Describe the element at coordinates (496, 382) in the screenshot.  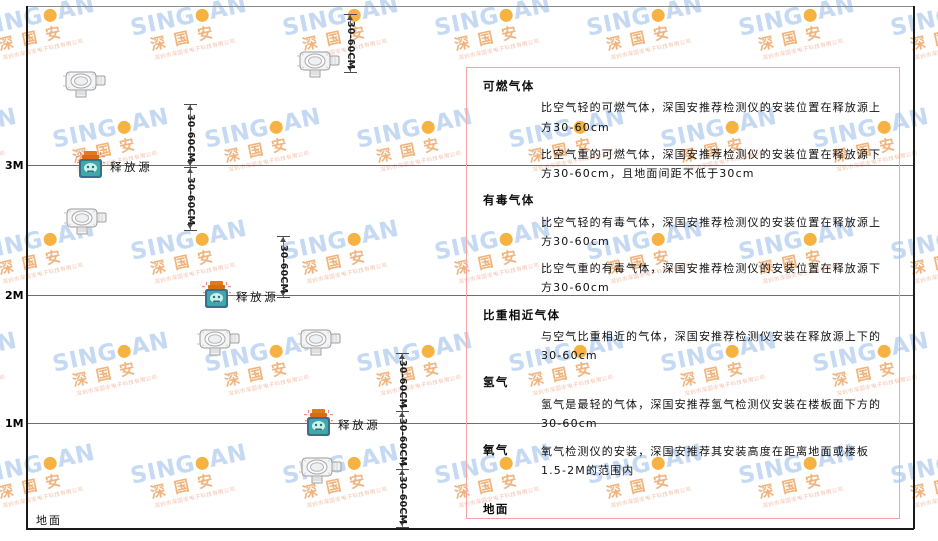
I see `panel-section-heading: 氢气` at that location.